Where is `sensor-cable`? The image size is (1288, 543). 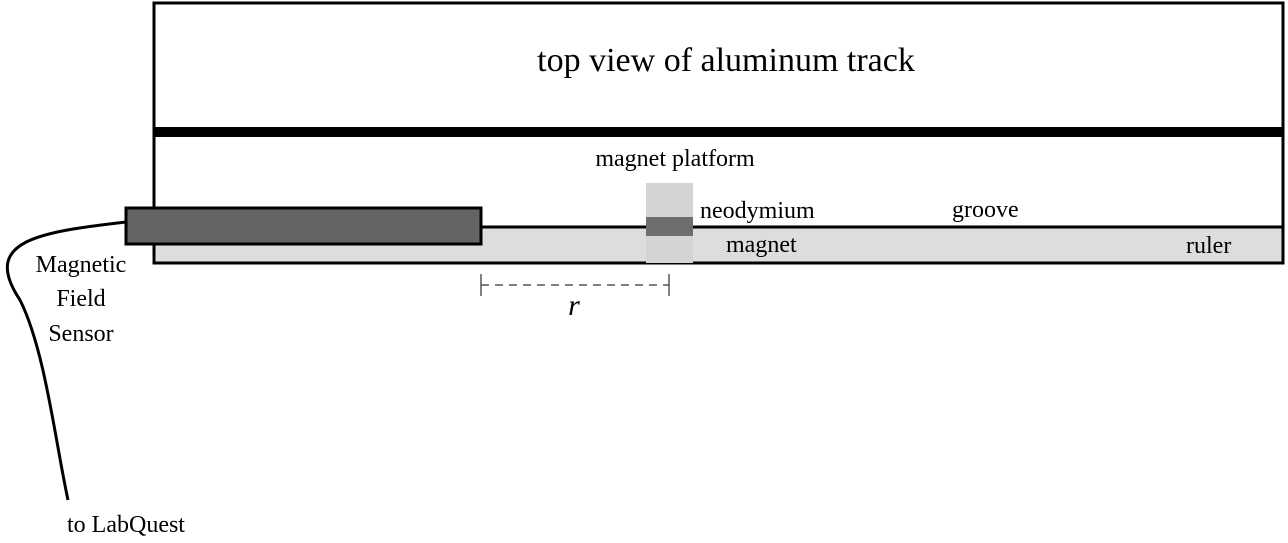 sensor-cable is located at coordinates (66, 360).